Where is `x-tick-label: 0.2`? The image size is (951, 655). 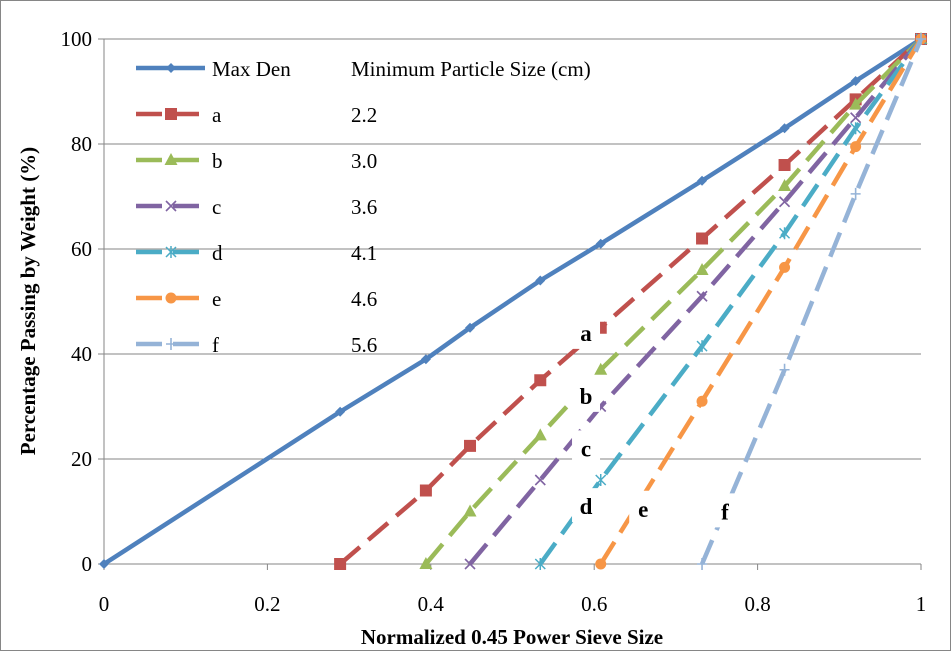
x-tick-label: 0.2 is located at coordinates (267, 604).